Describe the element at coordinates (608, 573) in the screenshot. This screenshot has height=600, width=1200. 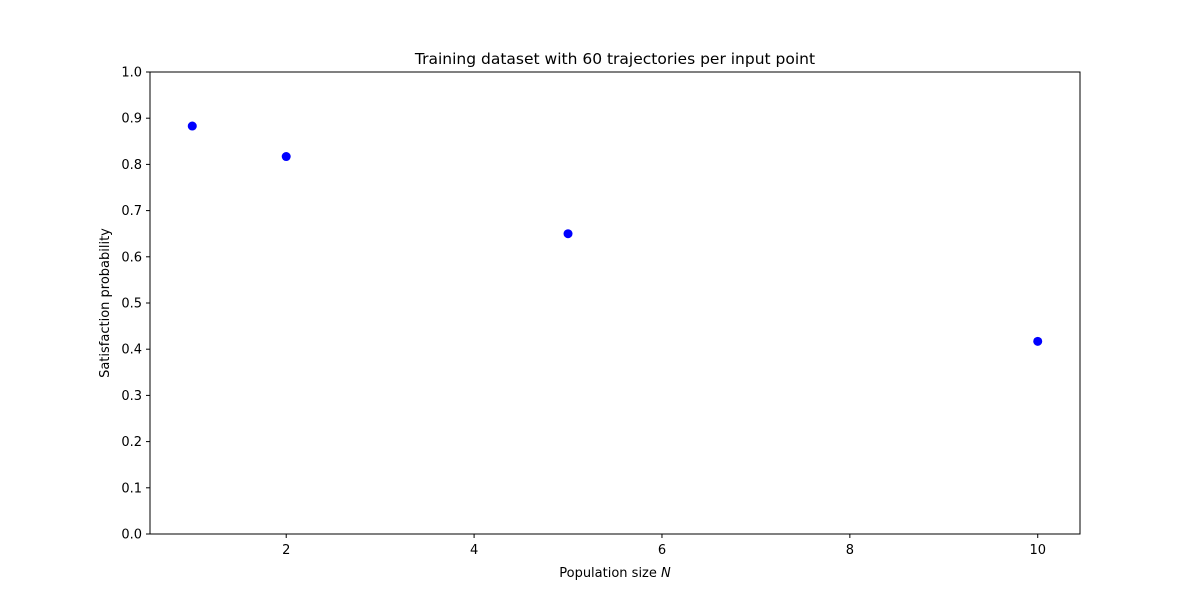
I see `x-axis-label-text: Population size` at that location.